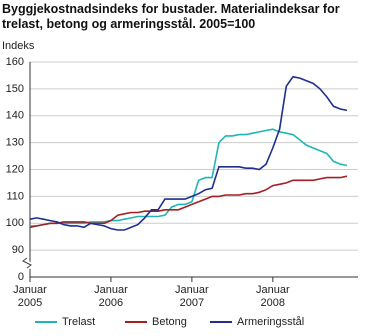 The width and height of the screenshot is (370, 336). What do you see at coordinates (15, 62) in the screenshot?
I see `y-tick-label: 160` at bounding box center [15, 62].